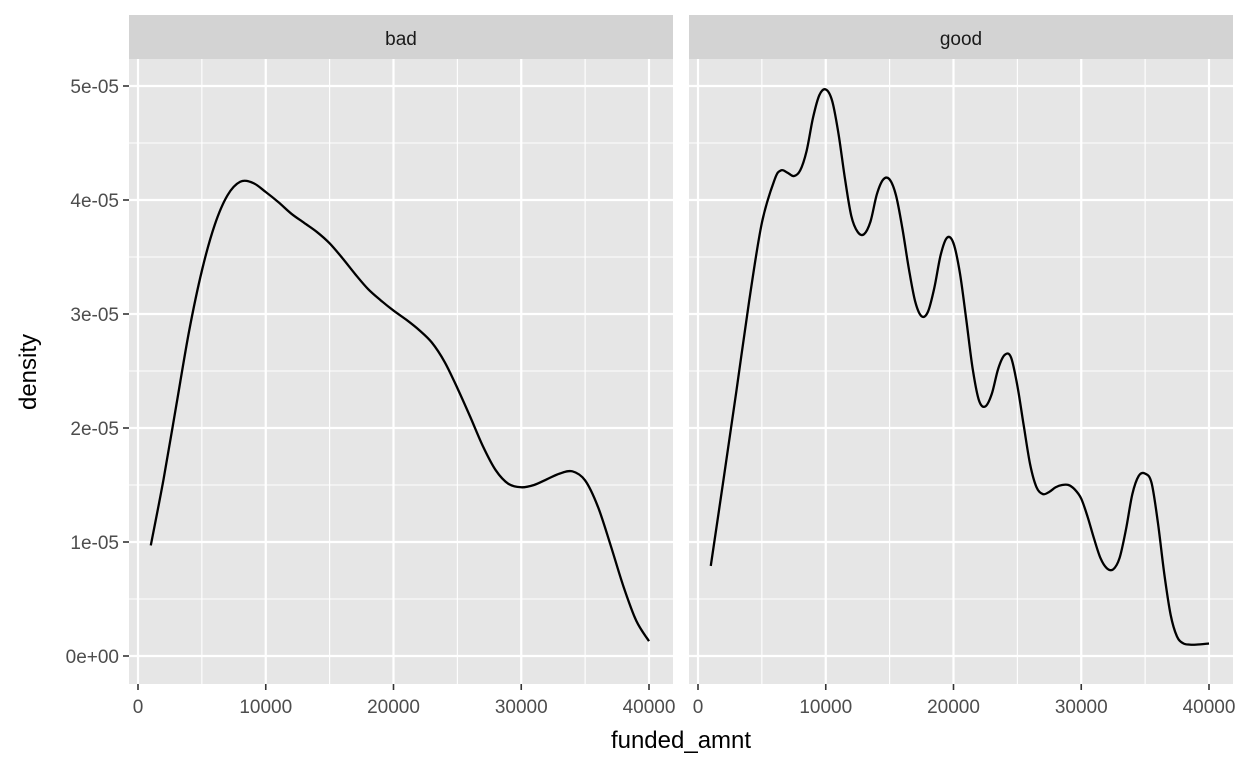  What do you see at coordinates (92, 657) in the screenshot?
I see `y-tick-label: 0e+00` at bounding box center [92, 657].